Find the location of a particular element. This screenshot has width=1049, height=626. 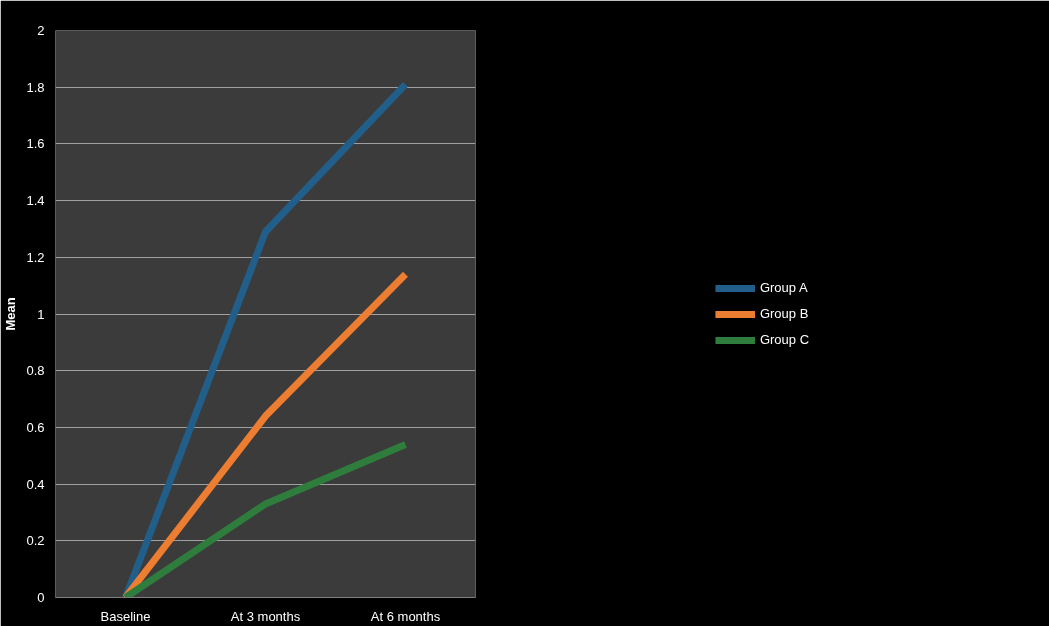

legend-label: Group A is located at coordinates (783, 287).